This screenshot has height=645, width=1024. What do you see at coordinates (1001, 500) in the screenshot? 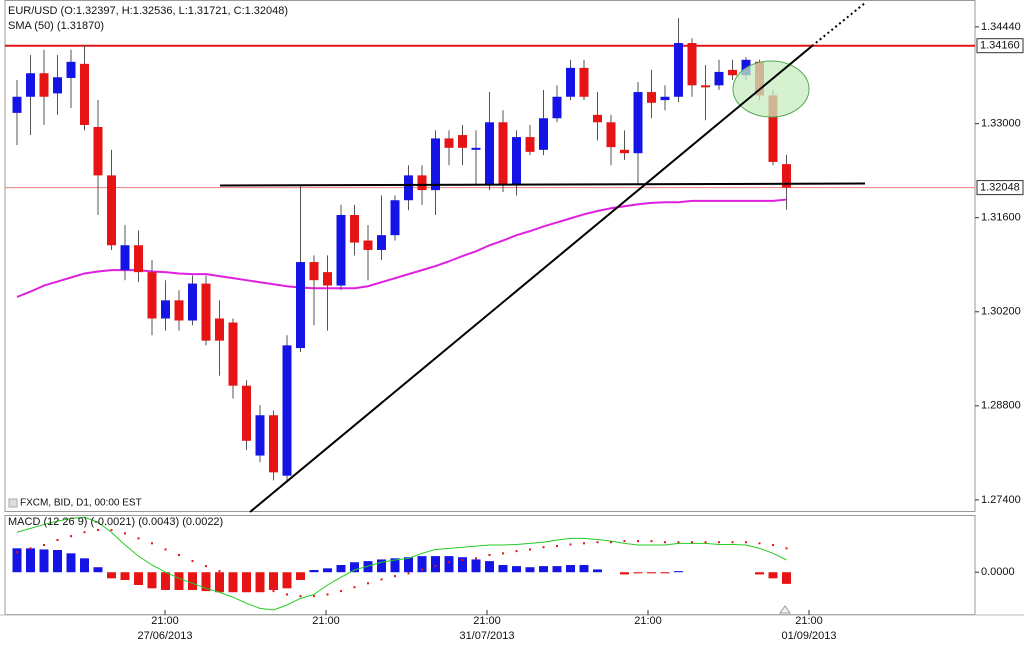
I see `y-tick-label: 1.27400` at bounding box center [1001, 500].